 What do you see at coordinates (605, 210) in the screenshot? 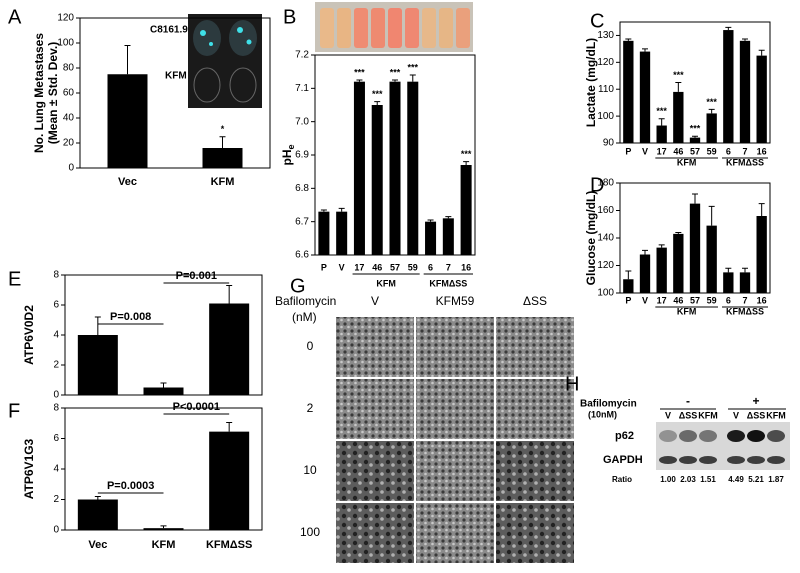
I see `y-tick-label: 160` at bounding box center [605, 210].